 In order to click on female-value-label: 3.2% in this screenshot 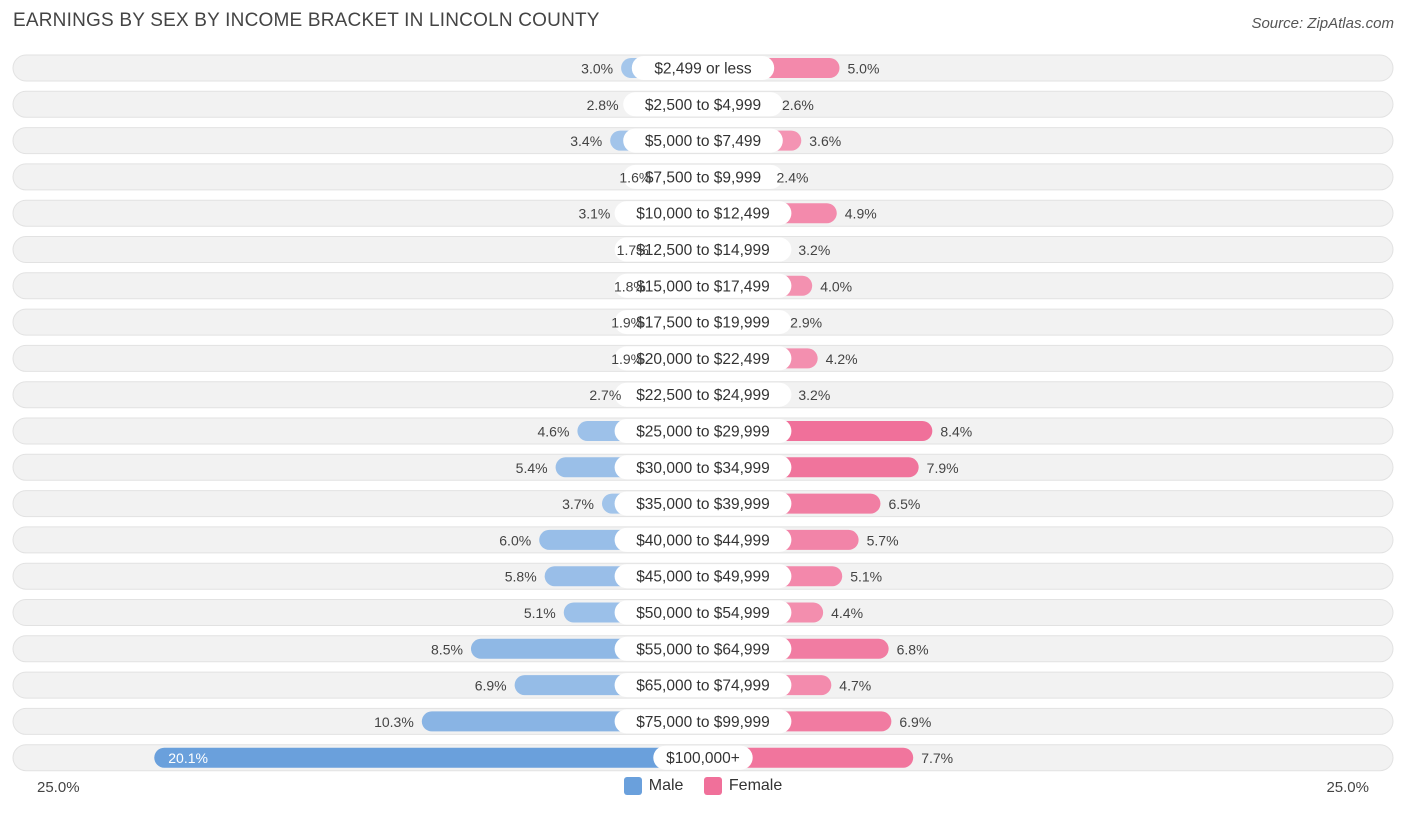, I will do `click(814, 250)`.